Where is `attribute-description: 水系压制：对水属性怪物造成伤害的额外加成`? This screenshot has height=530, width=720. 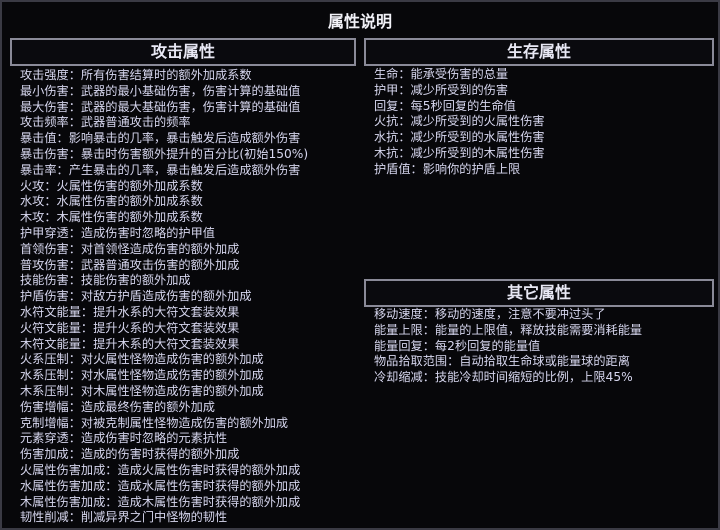 attribute-description: 水系压制：对水属性怪物造成伤害的额外加成 is located at coordinates (142, 375).